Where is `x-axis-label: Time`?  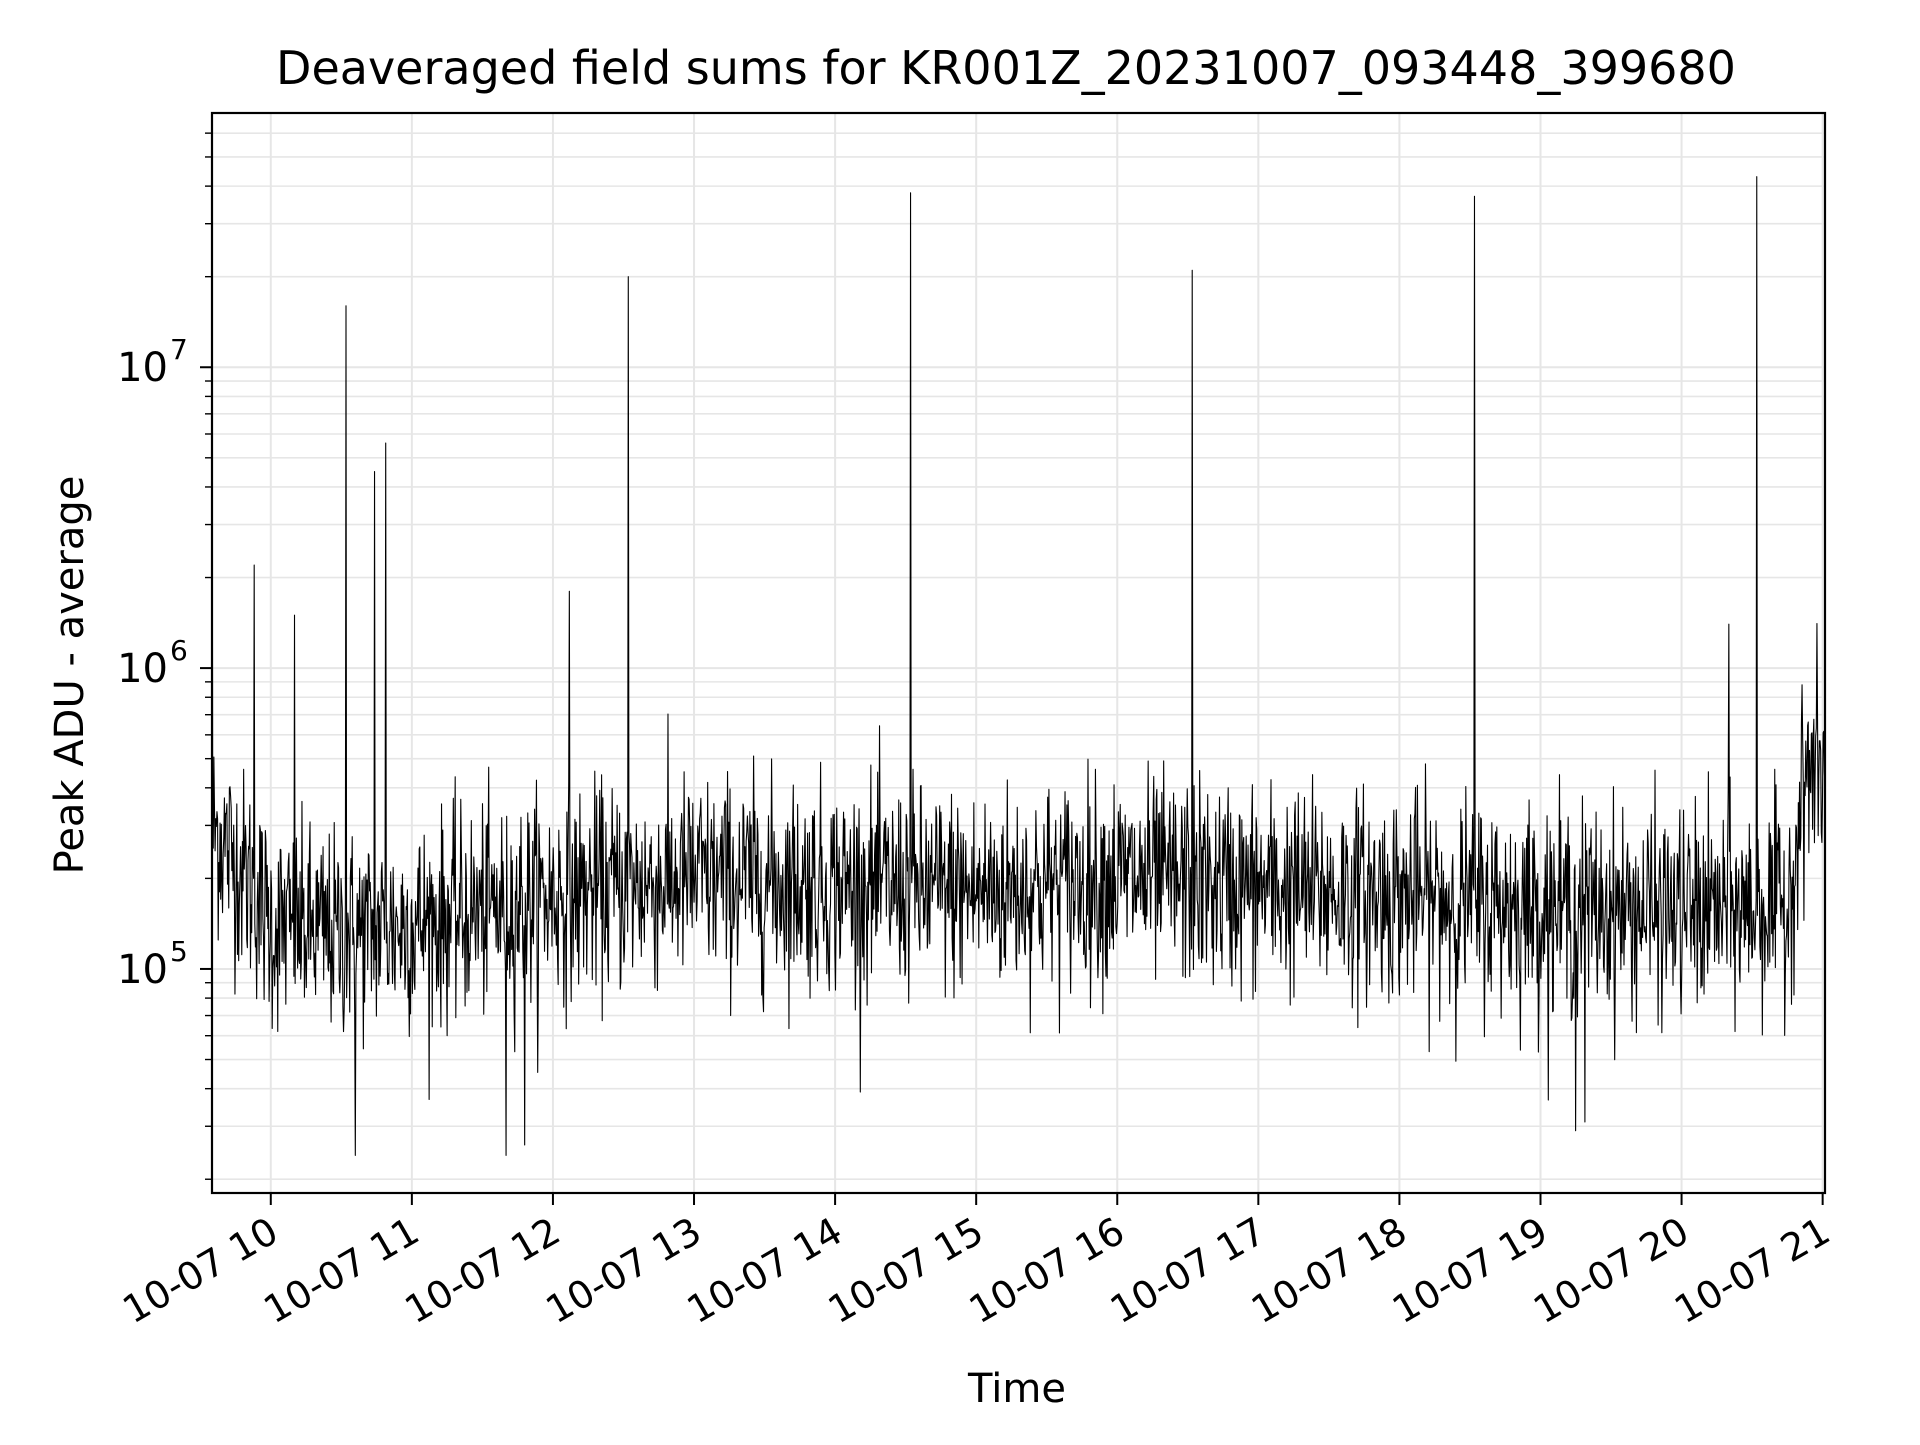 x-axis-label: Time is located at coordinates (1016, 1389).